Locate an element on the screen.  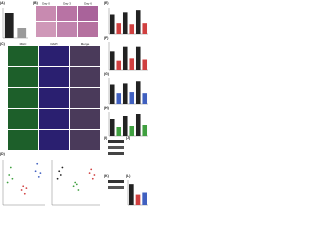
panel-label: (L) is located at coordinates (128, 176).